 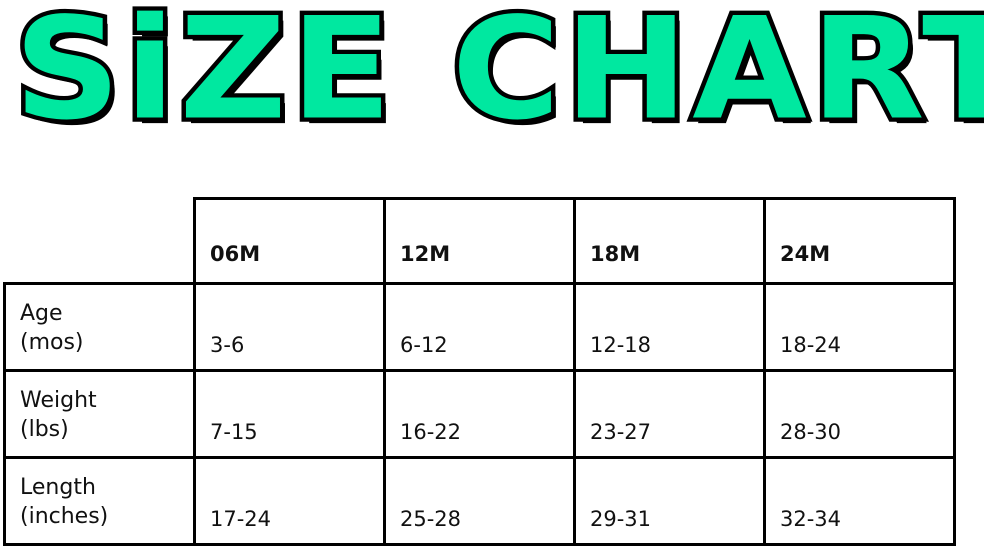 What do you see at coordinates (669, 414) in the screenshot?
I see `table-cell: 23-27` at bounding box center [669, 414].